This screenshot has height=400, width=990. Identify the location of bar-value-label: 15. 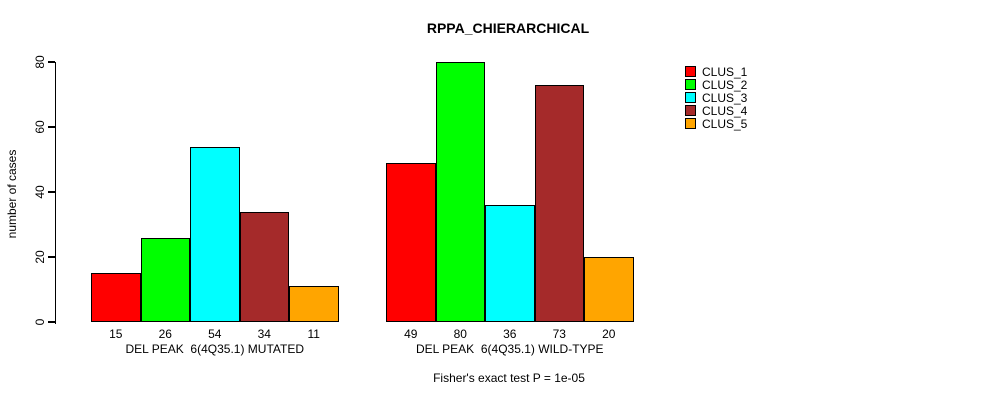
(116, 334).